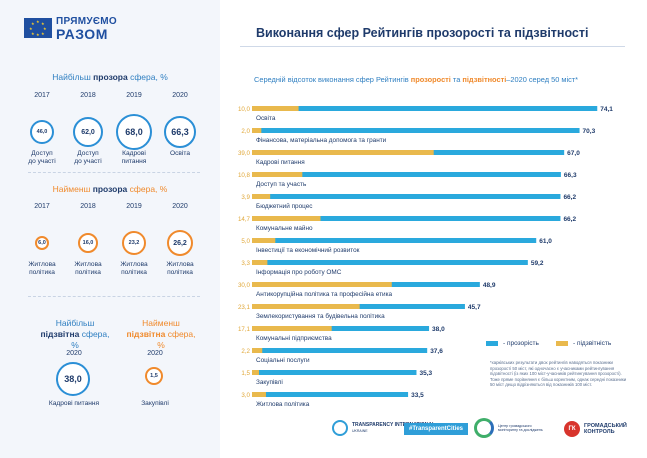 This screenshot has height=458, width=647. What do you see at coordinates (308, 250) in the screenshot?
I see `category-label: Інвестиції та економічний розвиток` at bounding box center [308, 250].